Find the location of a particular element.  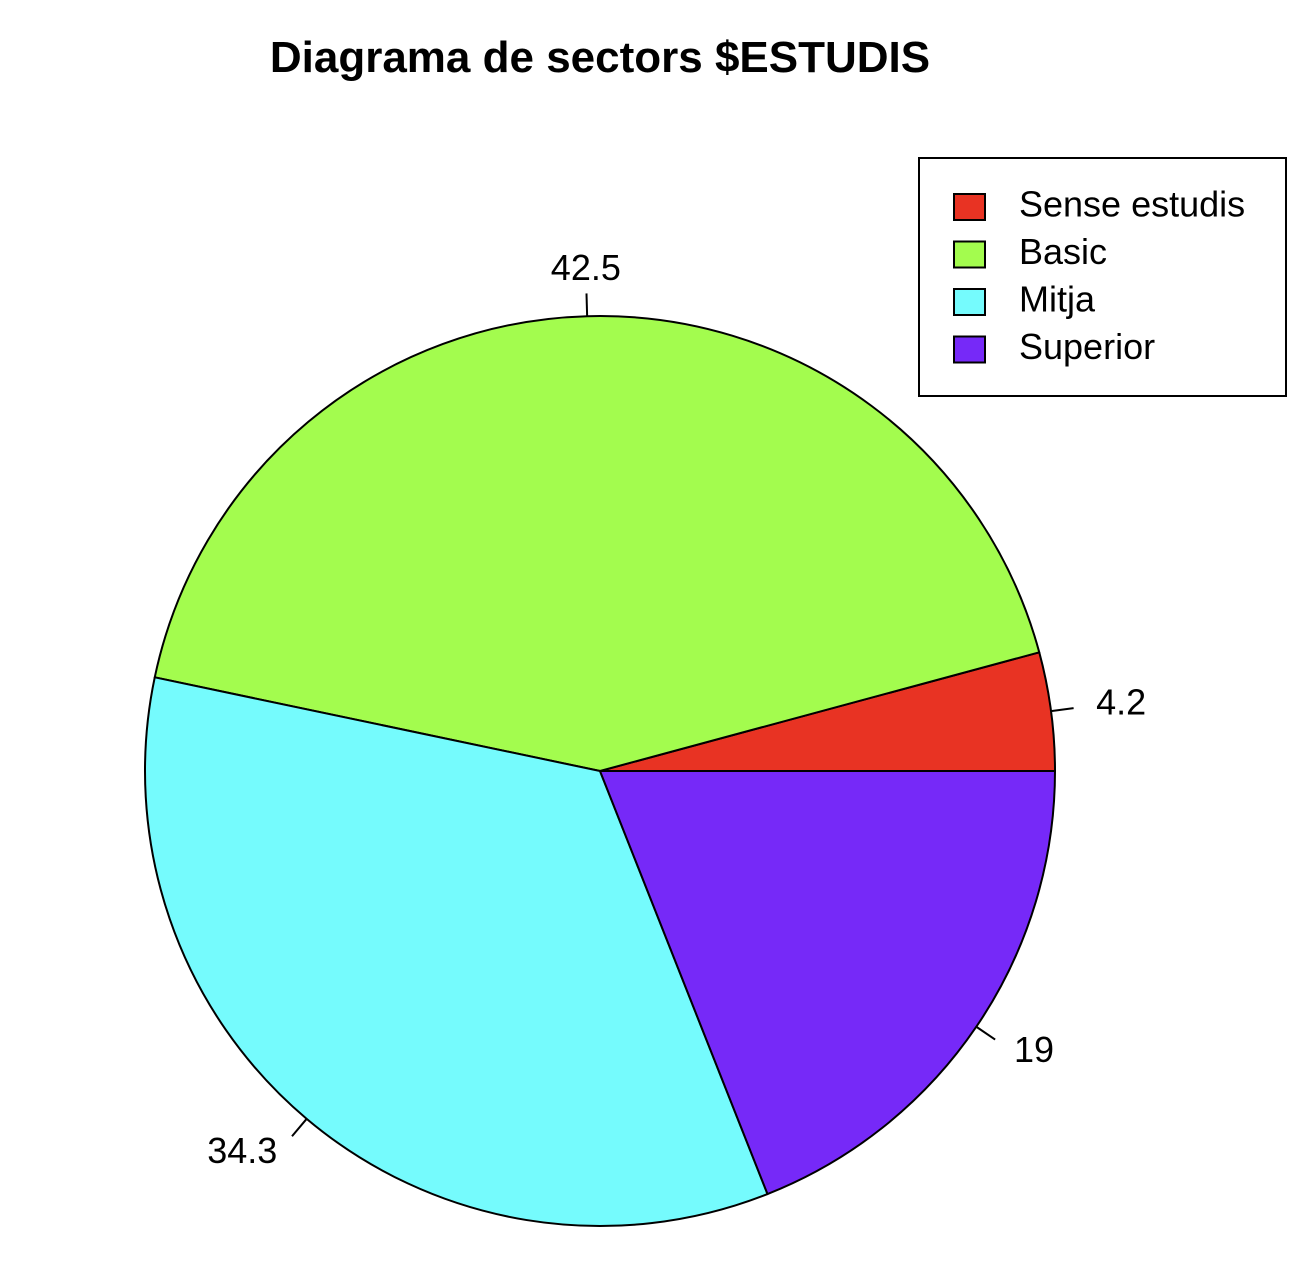

legend-swatch-superior is located at coordinates (969, 349).